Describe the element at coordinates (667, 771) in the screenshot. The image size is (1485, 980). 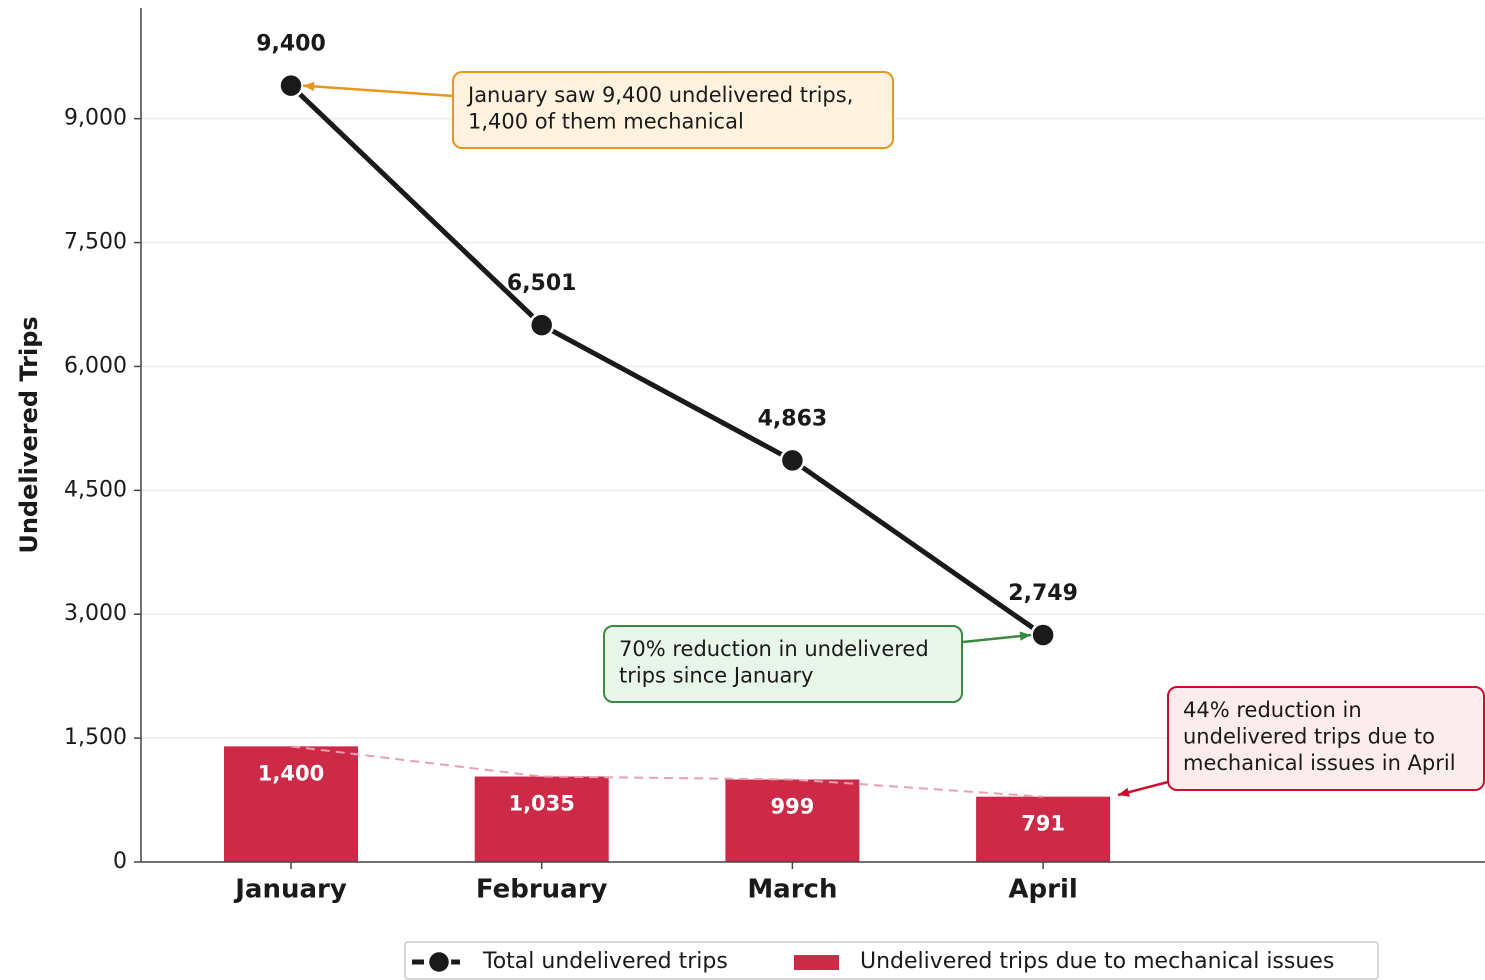
I see `bar-trend` at that location.